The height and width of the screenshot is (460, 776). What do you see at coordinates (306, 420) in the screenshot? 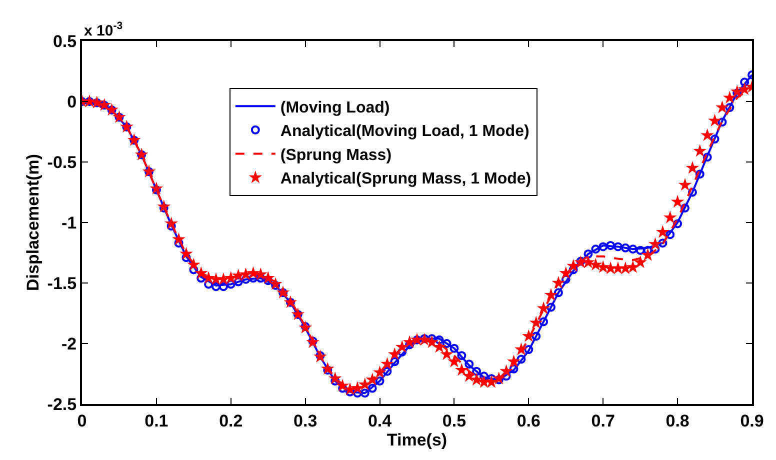
I see `x-tick-label: 0.3` at bounding box center [306, 420].